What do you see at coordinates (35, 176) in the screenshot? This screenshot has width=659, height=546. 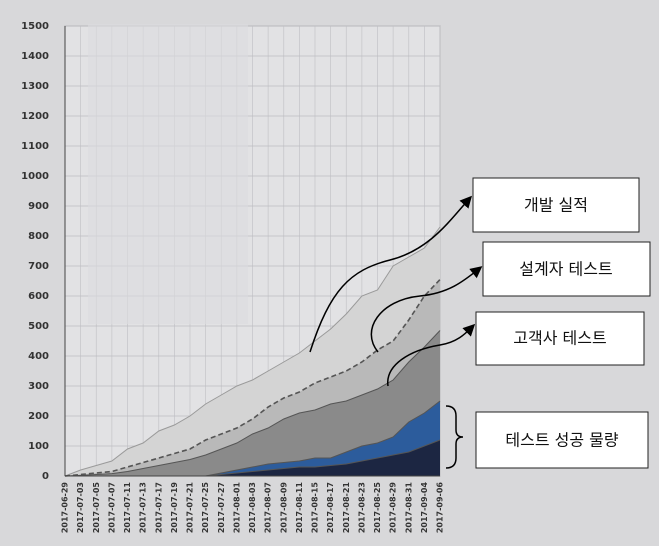 I see `y-tick-label: 1000` at bounding box center [35, 176].